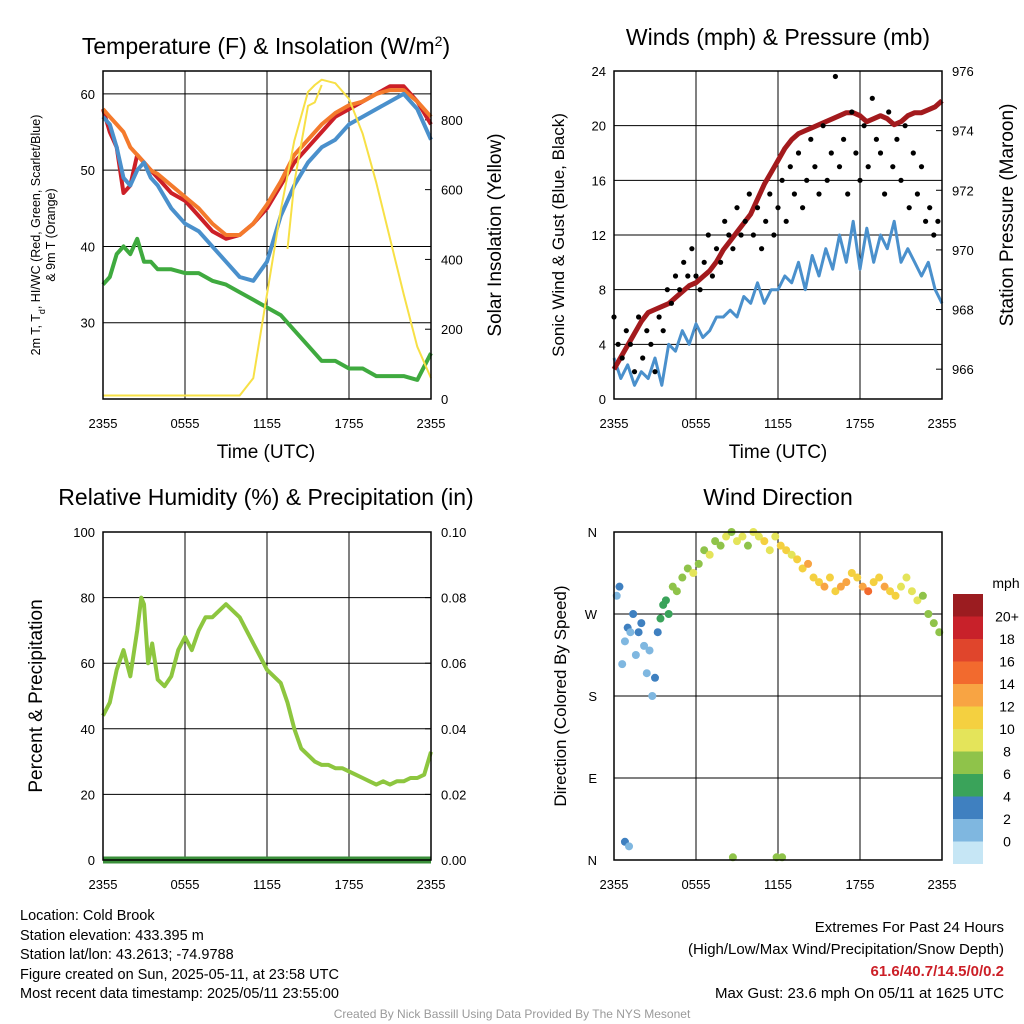 This screenshot has height=1024, width=1024. Describe the element at coordinates (88, 170) in the screenshot. I see `y-tick-label: 50` at that location.